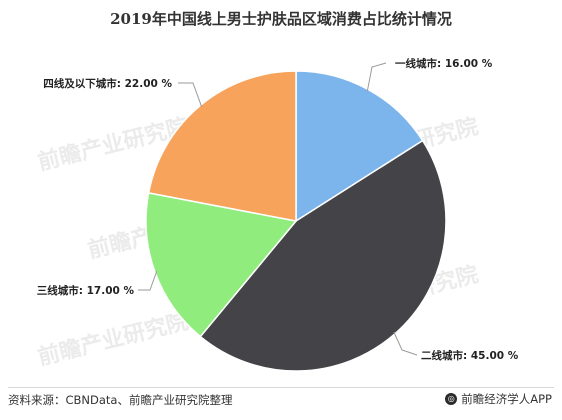 Image resolution: width=562 pixels, height=420 pixels. What do you see at coordinates (149, 400) in the screenshot?
I see `source-text: CBNData、前瞻产业研究院整理` at bounding box center [149, 400].